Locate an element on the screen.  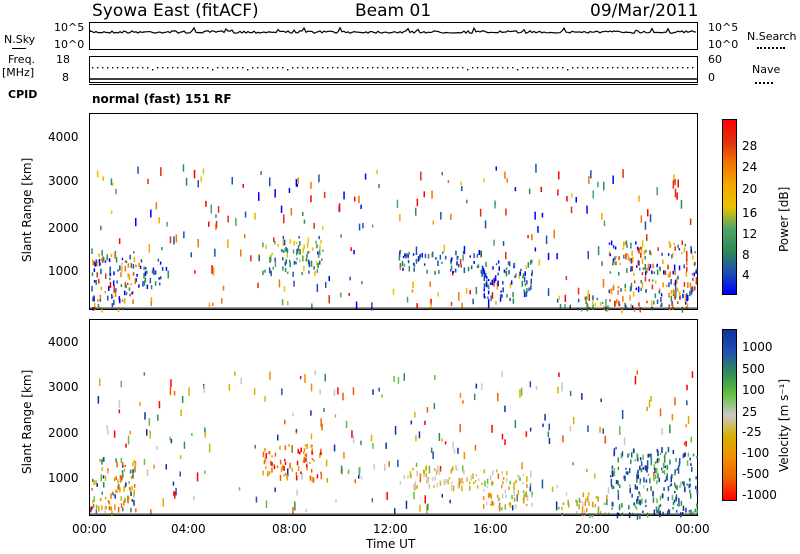
nave-tick-top: 60 is located at coordinates (715, 59).